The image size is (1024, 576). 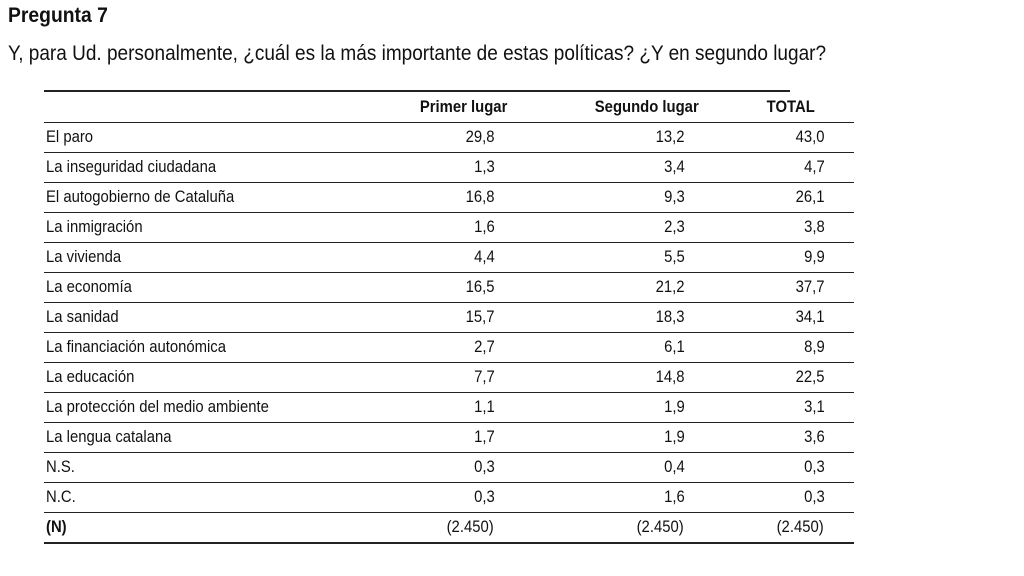 I want to click on table-row: La educación 7,7 14,8 22,5, so click(x=449, y=377).